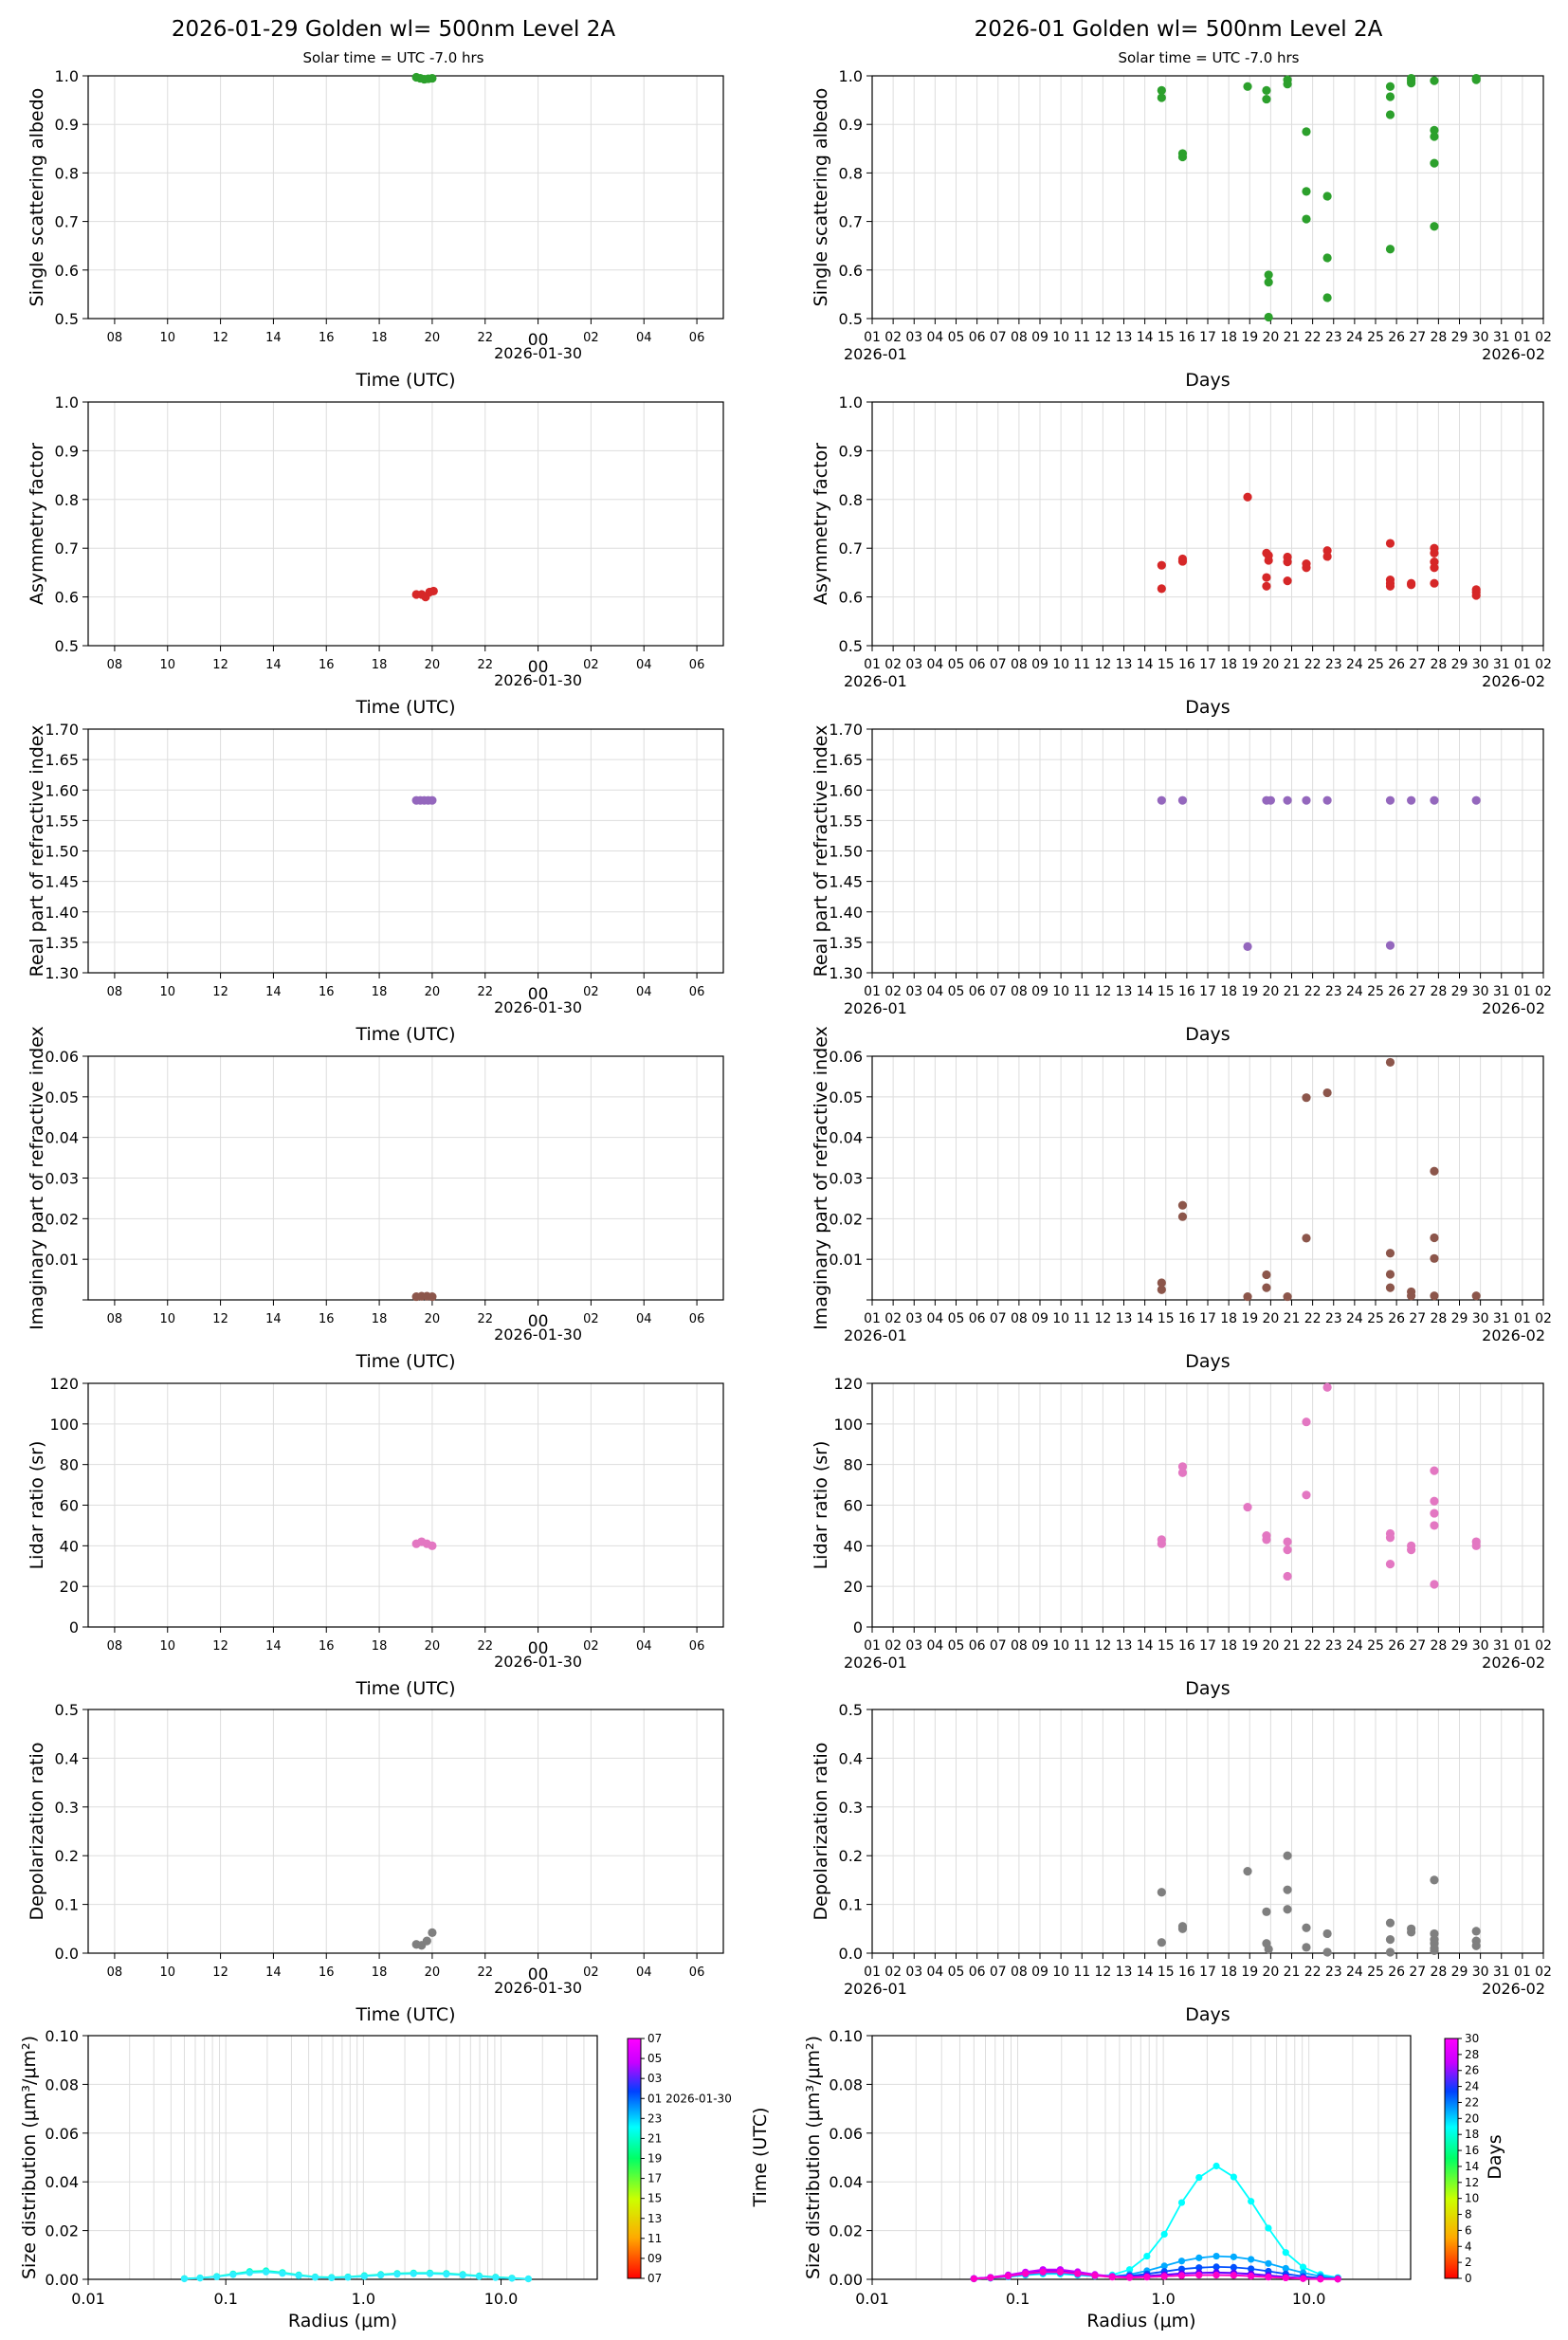 This screenshot has width=1568, height=2340. Describe the element at coordinates (956, 1318) in the screenshot. I see `right-imag-xtick-label: 05` at that location.